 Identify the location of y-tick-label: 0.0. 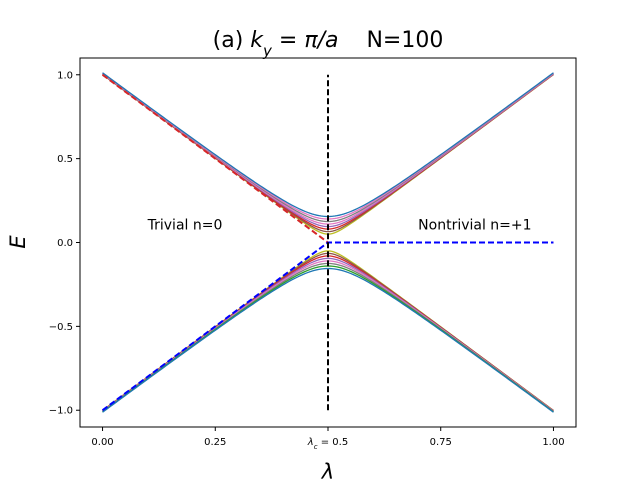
(65, 243).